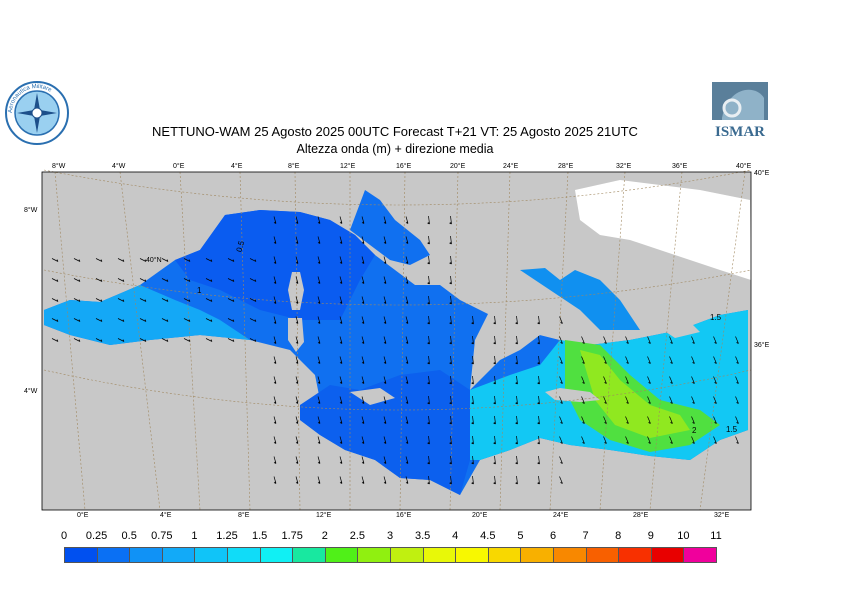  Describe the element at coordinates (179, 166) in the screenshot. I see `top-tick: 0°E` at that location.